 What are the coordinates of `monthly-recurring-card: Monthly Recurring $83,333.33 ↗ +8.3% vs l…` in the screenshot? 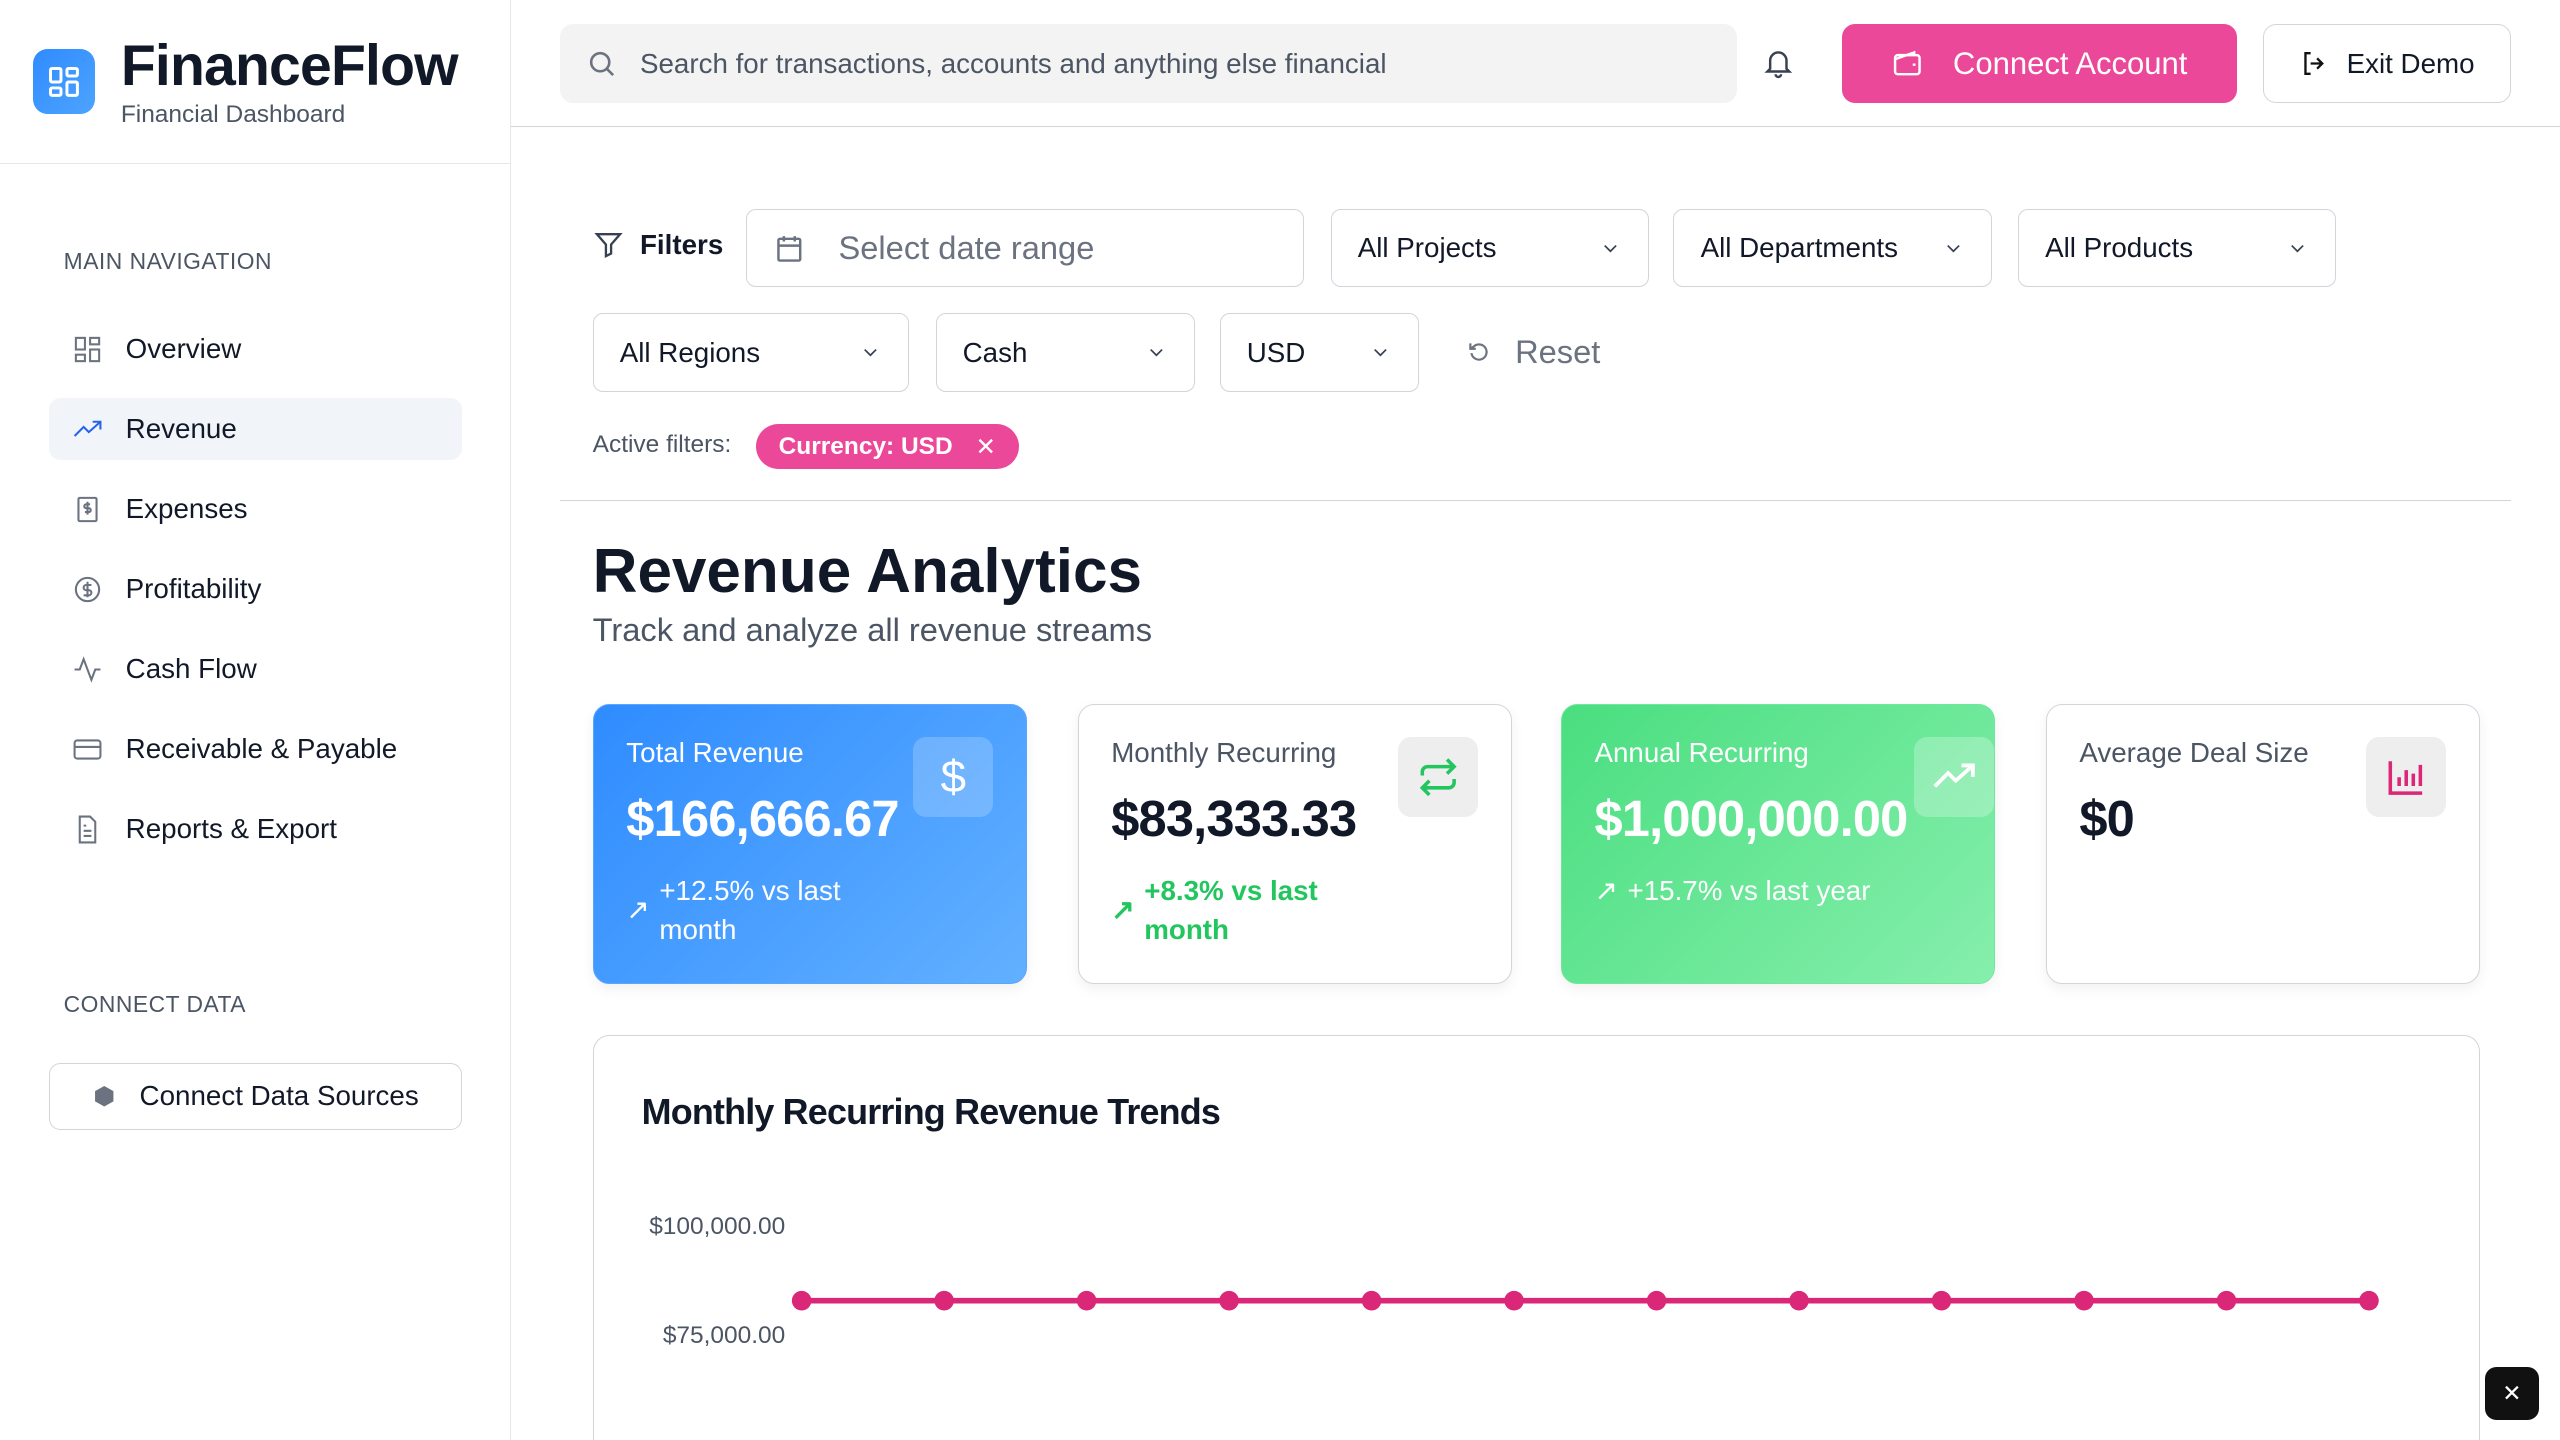 It's located at (1294, 844).